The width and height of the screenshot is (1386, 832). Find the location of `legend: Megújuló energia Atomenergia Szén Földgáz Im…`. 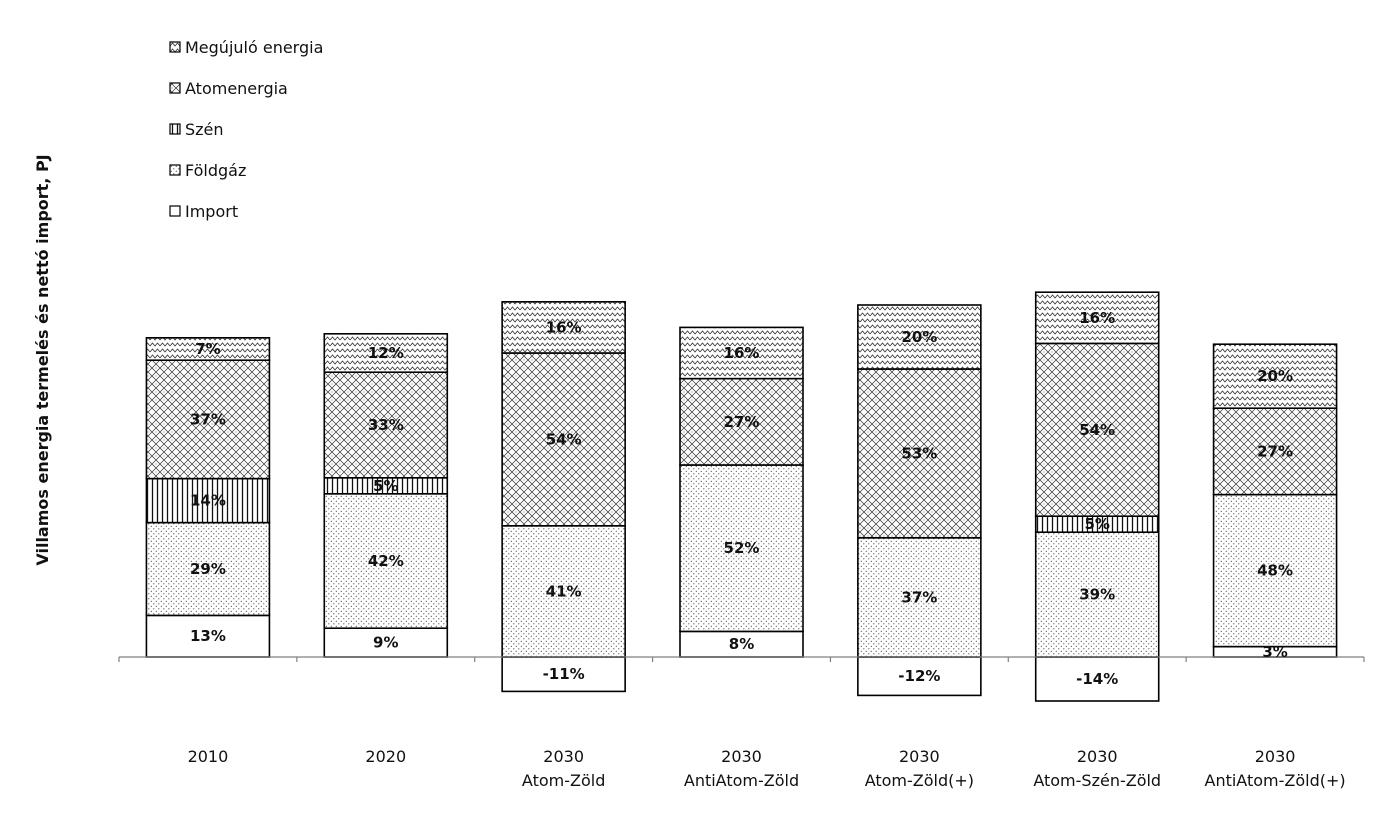

legend: Megújuló energia Atomenergia Szén Földgáz Im… is located at coordinates (246, 129).